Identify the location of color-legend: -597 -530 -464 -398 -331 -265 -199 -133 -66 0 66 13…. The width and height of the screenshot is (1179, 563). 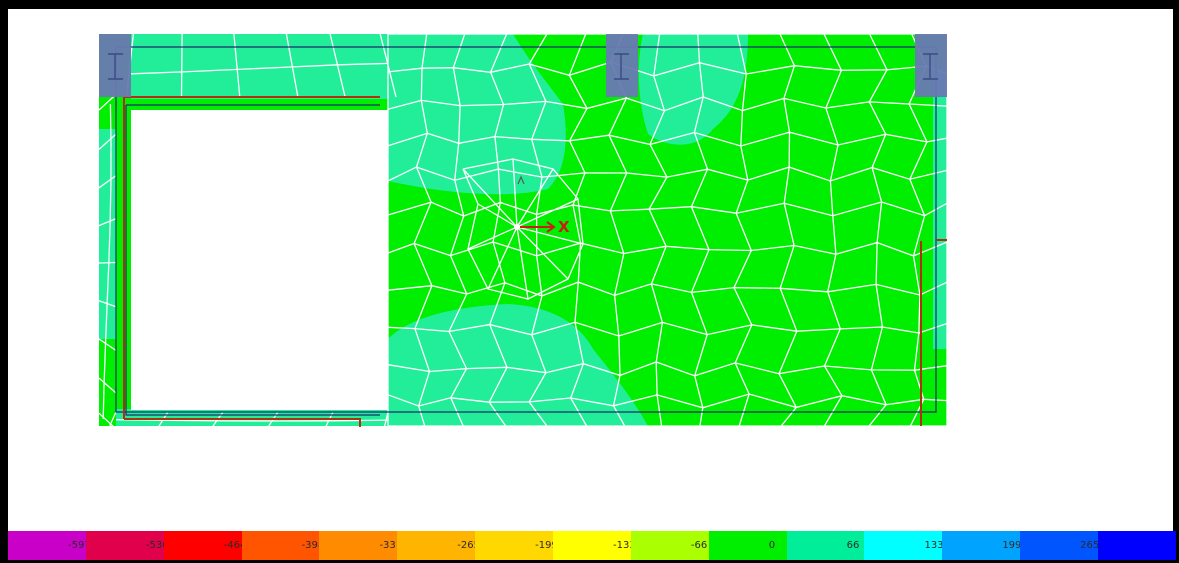
(592, 545).